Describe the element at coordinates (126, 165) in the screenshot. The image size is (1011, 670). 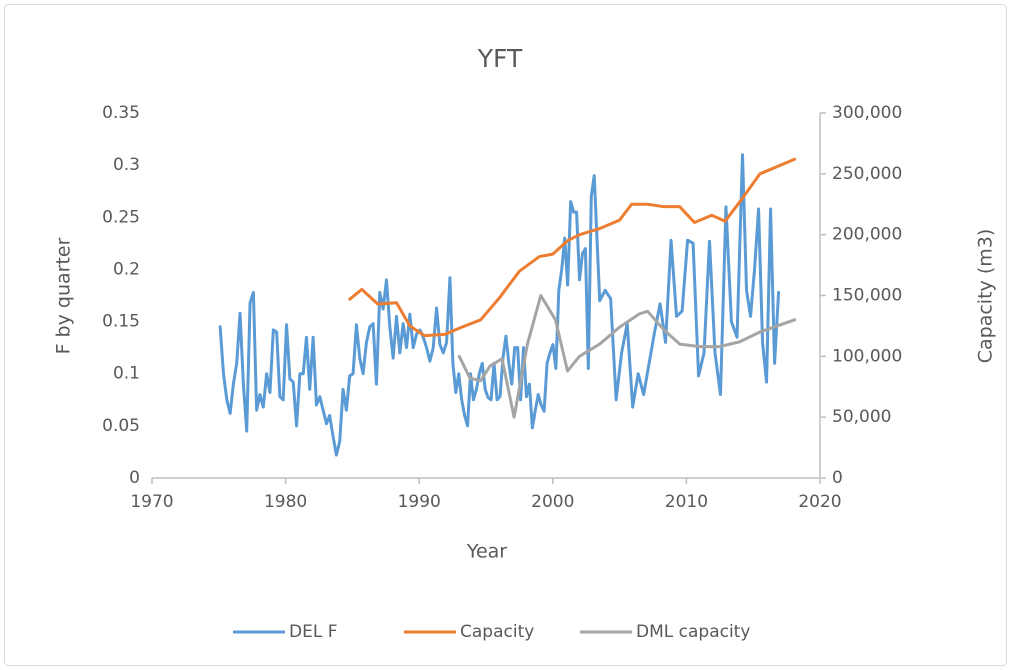
I see `y-tick-label: 0.3` at that location.